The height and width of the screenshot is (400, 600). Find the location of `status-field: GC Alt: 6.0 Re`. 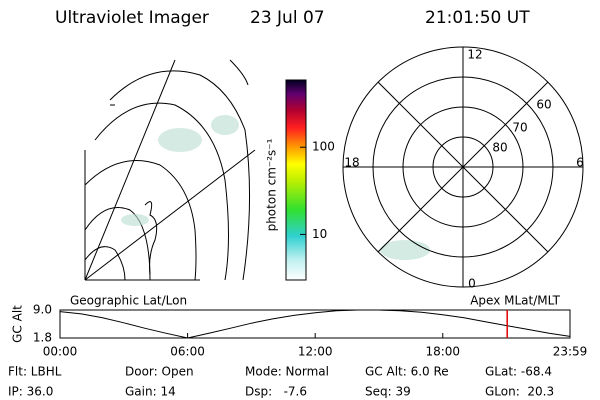

status-field: GC Alt: 6.0 Re is located at coordinates (407, 372).